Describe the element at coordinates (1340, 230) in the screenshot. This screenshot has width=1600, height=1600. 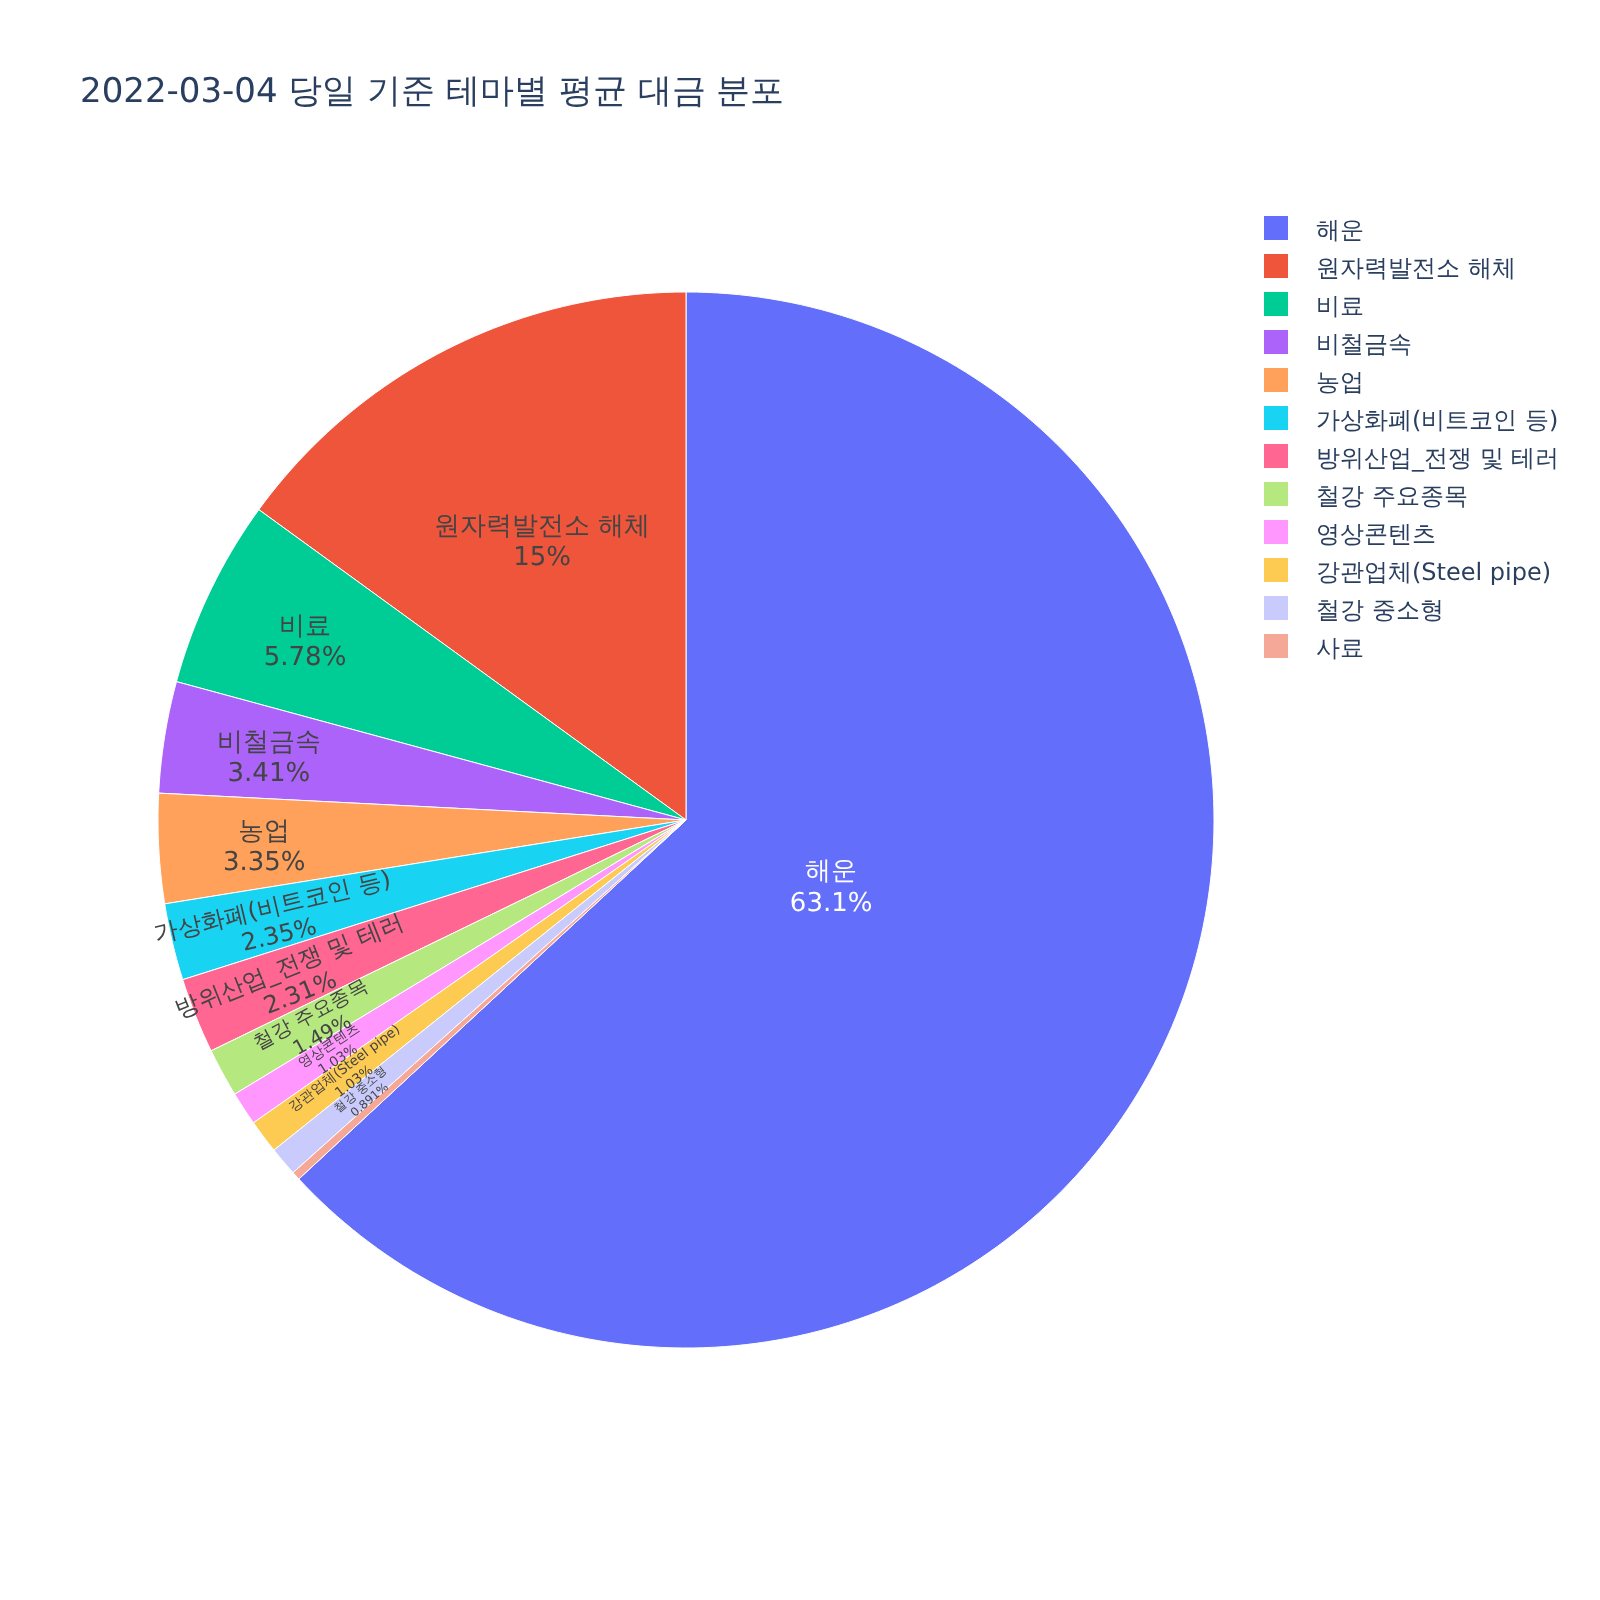
I see `legend-label: 해운` at that location.